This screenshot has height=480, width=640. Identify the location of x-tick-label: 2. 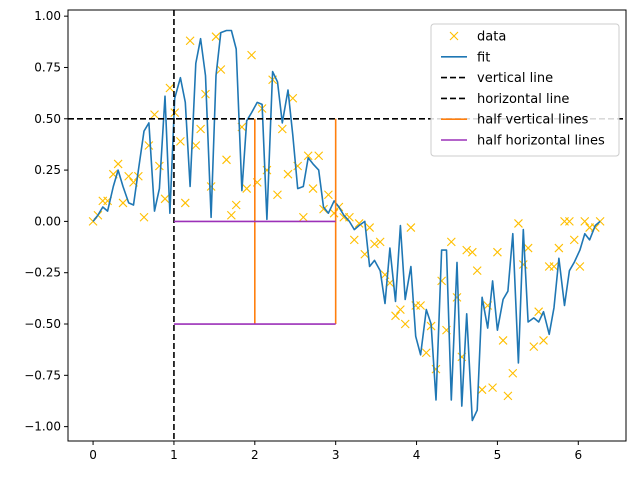
(255, 455).